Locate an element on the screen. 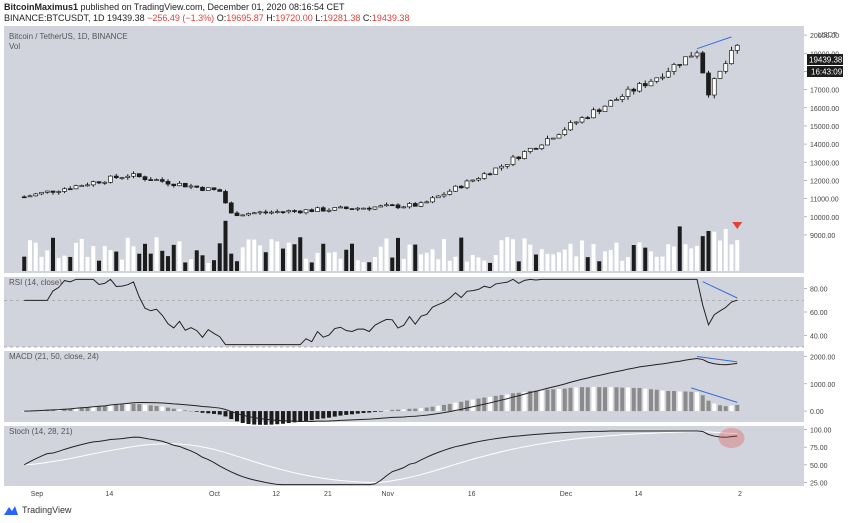 The image size is (850, 523). time-axis-tick-label: Dec is located at coordinates (566, 494).